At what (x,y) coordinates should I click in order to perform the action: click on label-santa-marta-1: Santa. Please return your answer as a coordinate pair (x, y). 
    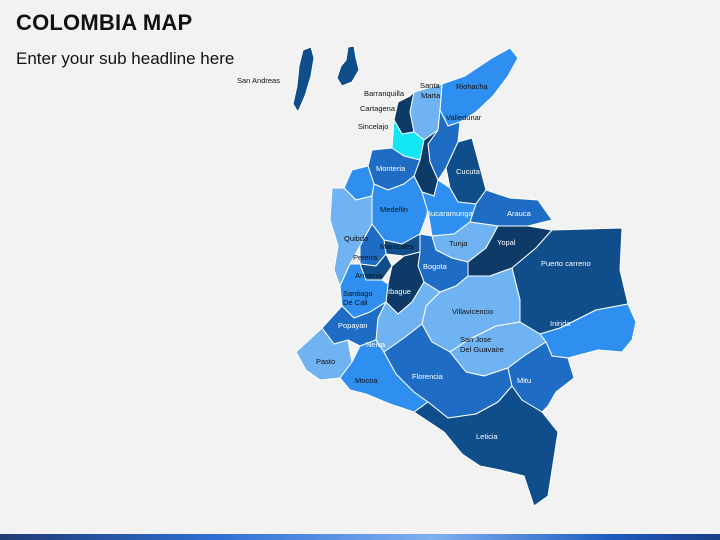
    Looking at the image, I should click on (430, 85).